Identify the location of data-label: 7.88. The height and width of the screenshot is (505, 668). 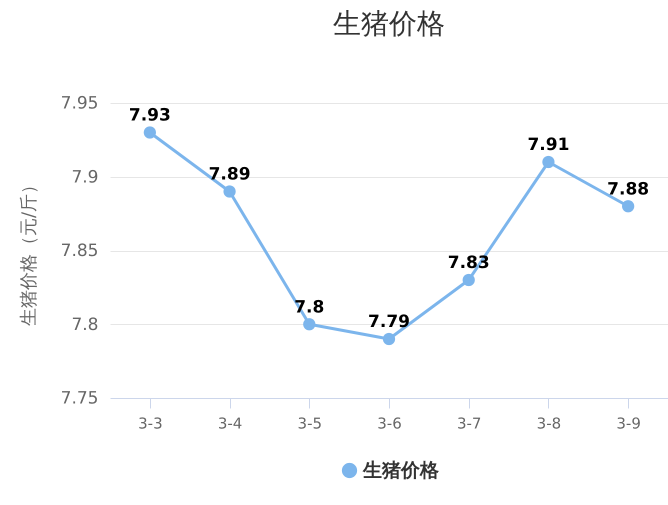
(628, 189).